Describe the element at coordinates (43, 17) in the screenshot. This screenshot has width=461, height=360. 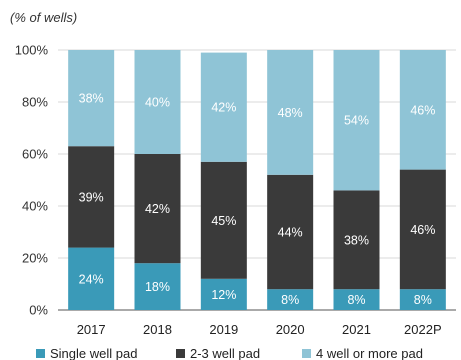
I see `unit-label: (% of wells)` at that location.